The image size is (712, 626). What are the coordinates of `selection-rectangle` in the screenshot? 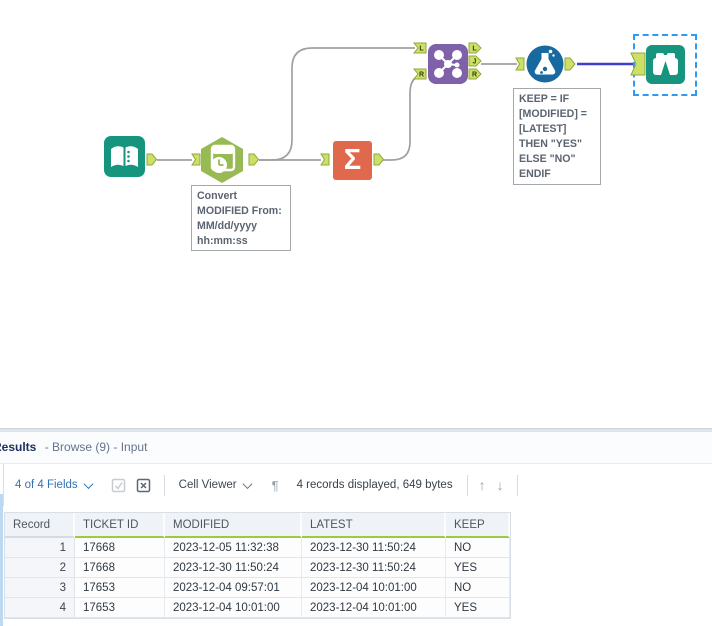 It's located at (665, 65).